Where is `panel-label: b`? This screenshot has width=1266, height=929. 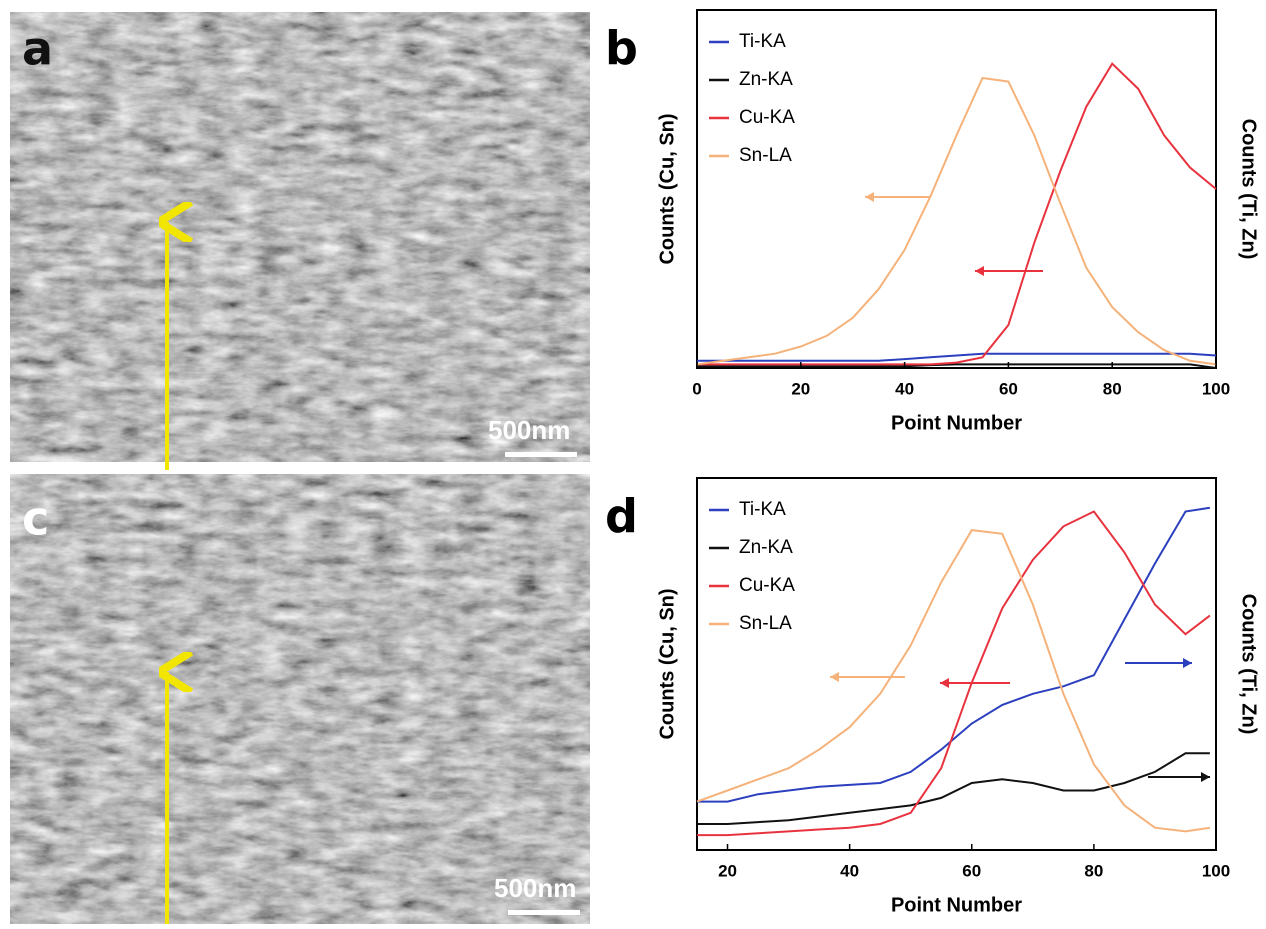 panel-label: b is located at coordinates (621, 49).